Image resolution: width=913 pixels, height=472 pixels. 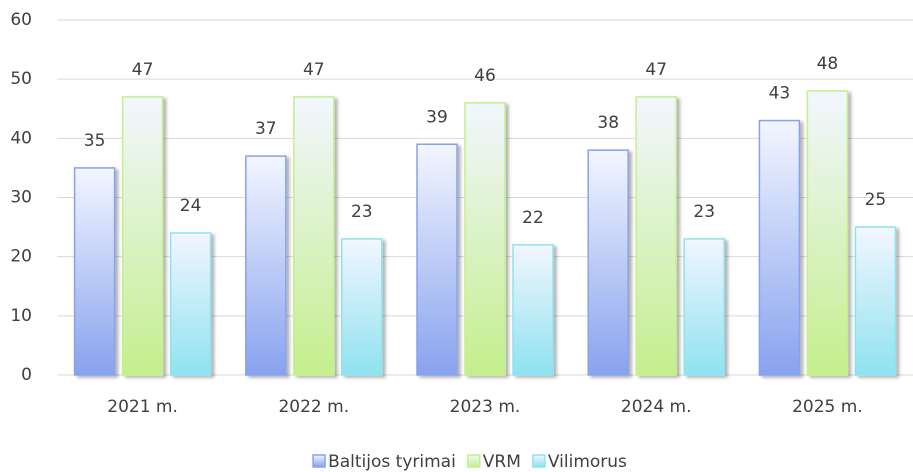 What do you see at coordinates (485, 76) in the screenshot?
I see `data-label: 46` at bounding box center [485, 76].